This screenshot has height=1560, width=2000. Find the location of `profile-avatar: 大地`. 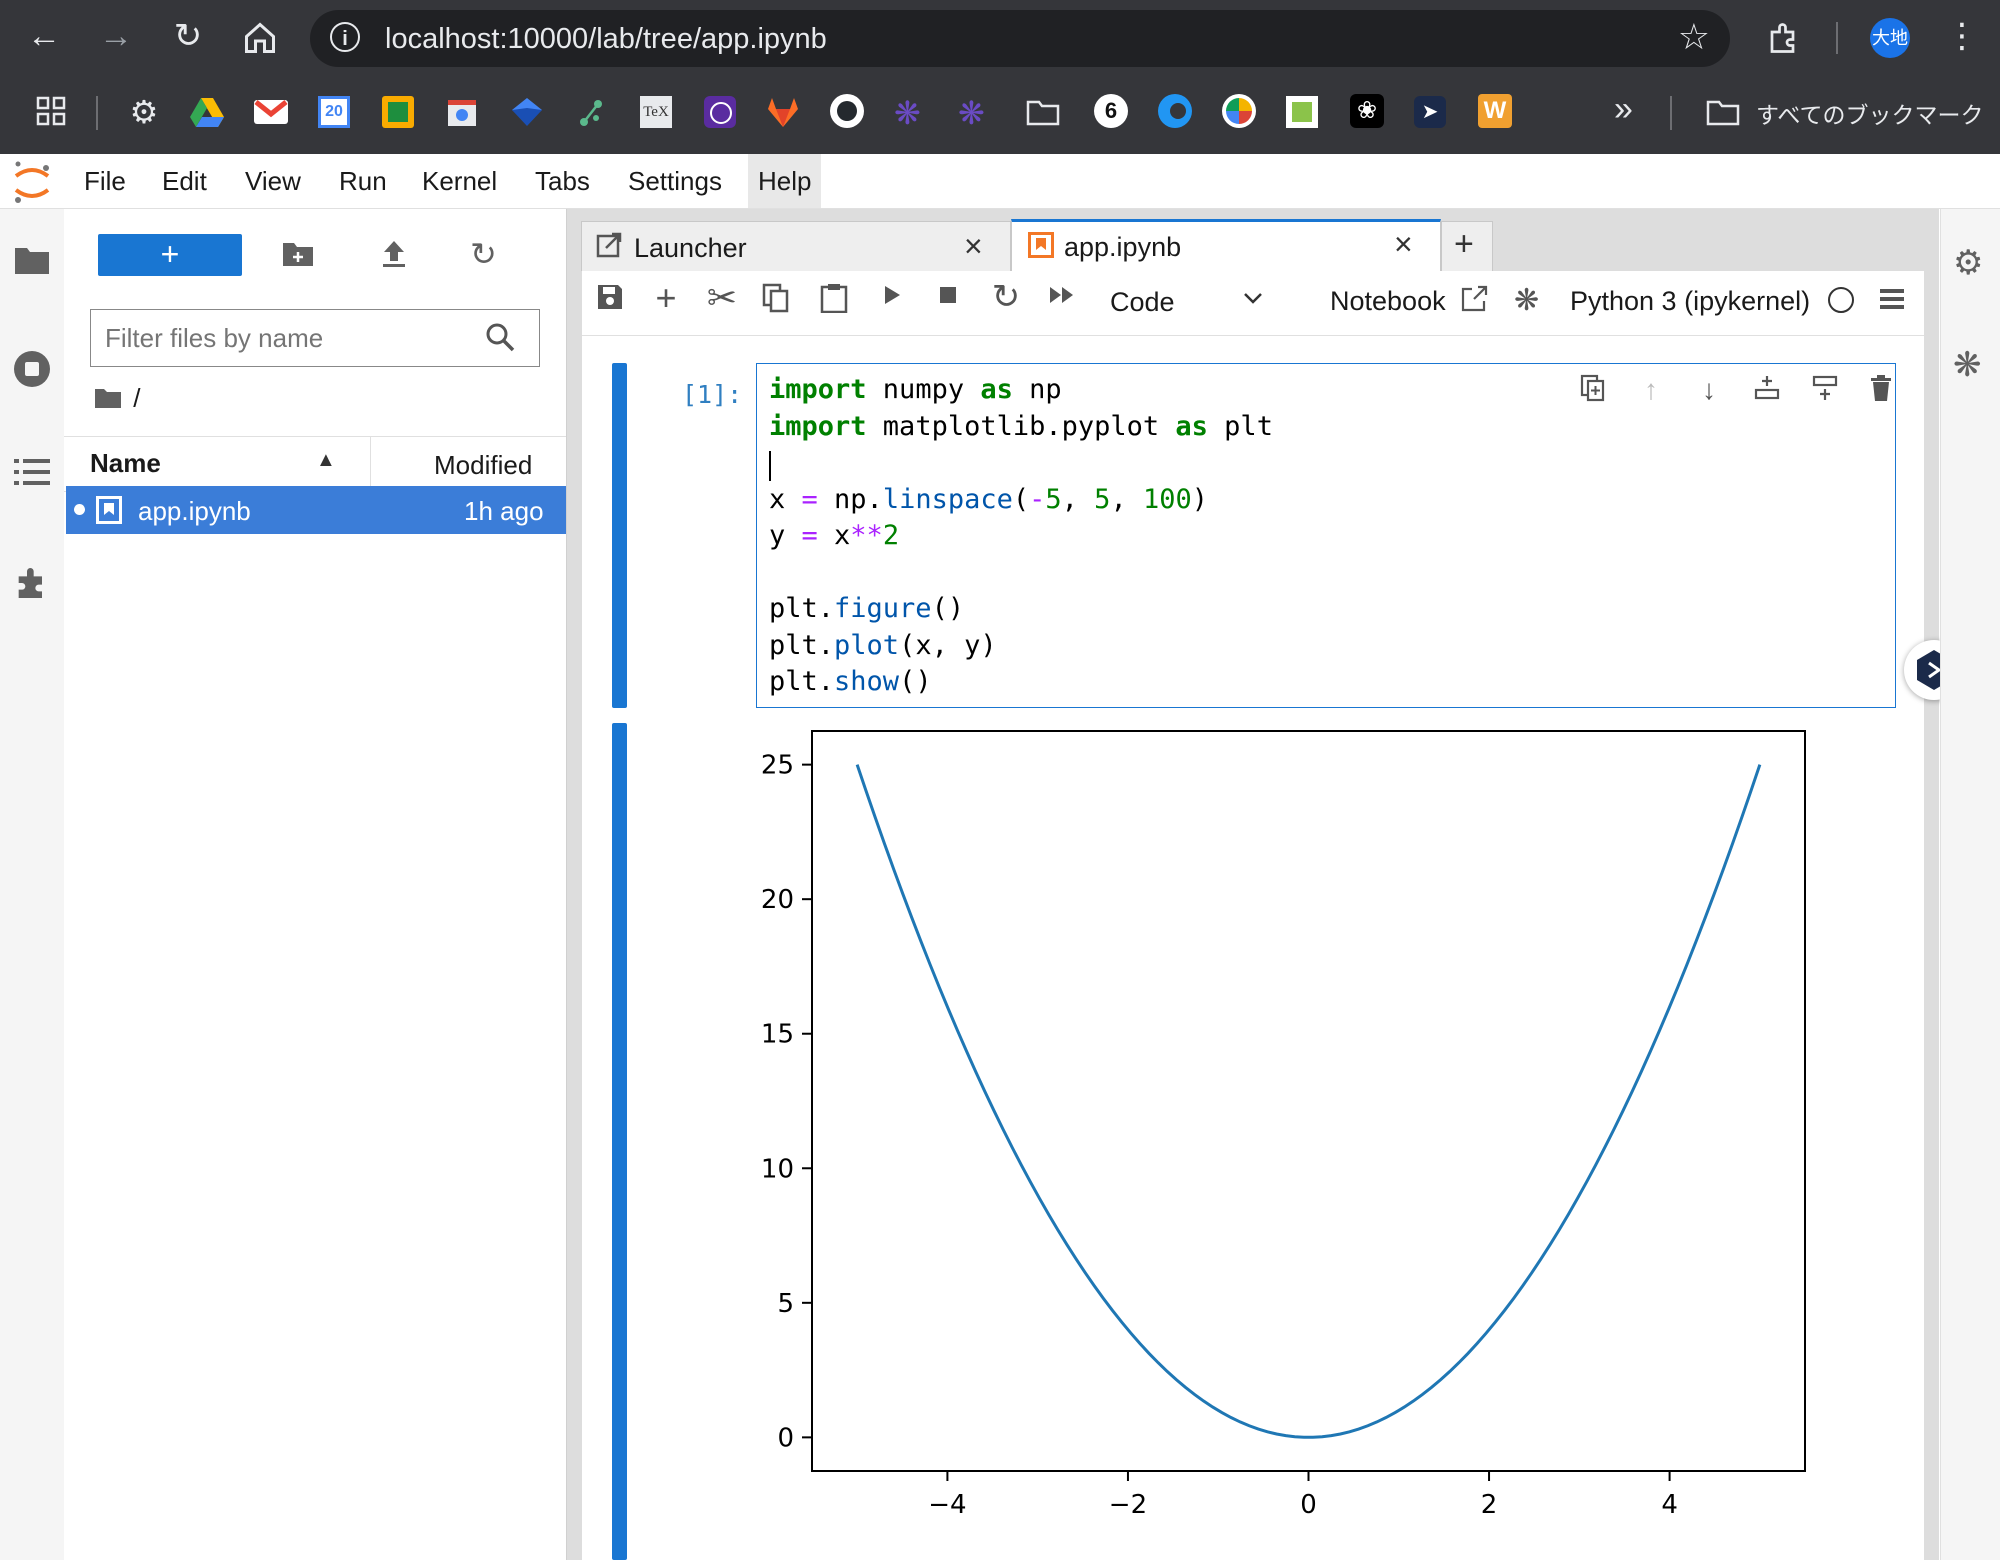

profile-avatar: 大地 is located at coordinates (1890, 38).